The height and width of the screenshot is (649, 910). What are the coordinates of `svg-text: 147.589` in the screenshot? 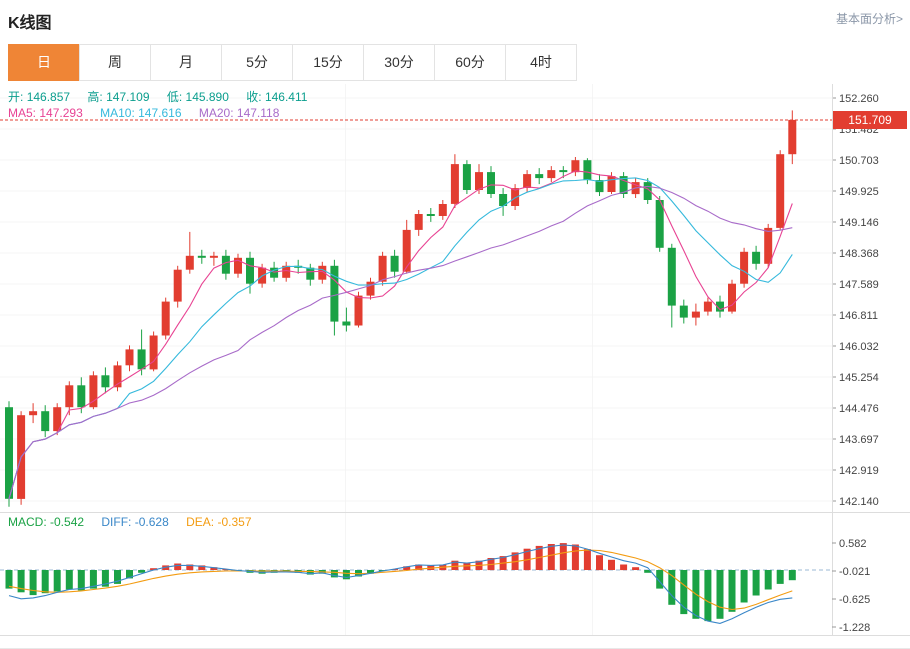 It's located at (859, 285).